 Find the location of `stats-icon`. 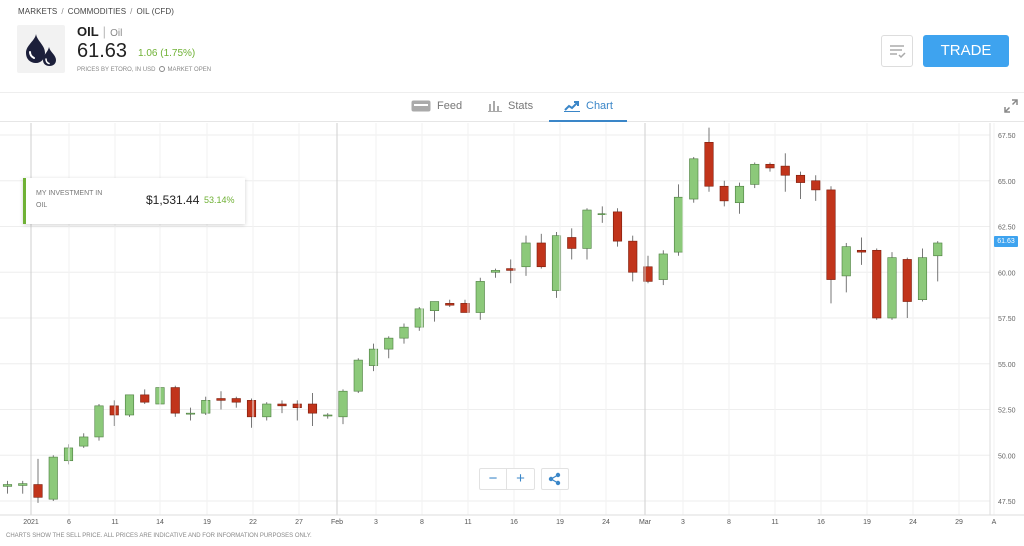

stats-icon is located at coordinates (495, 107).